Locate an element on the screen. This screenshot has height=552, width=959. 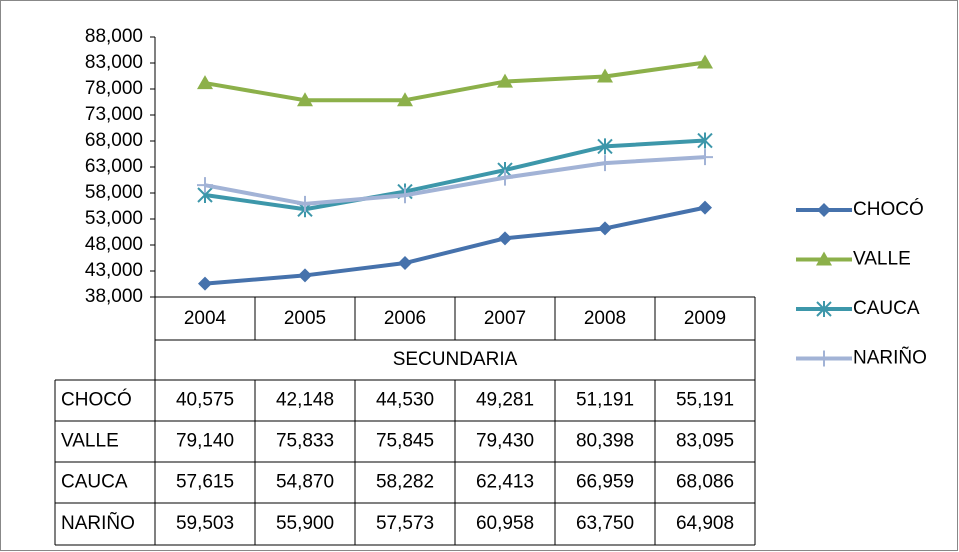
table-cell: 75,845 is located at coordinates (405, 441).